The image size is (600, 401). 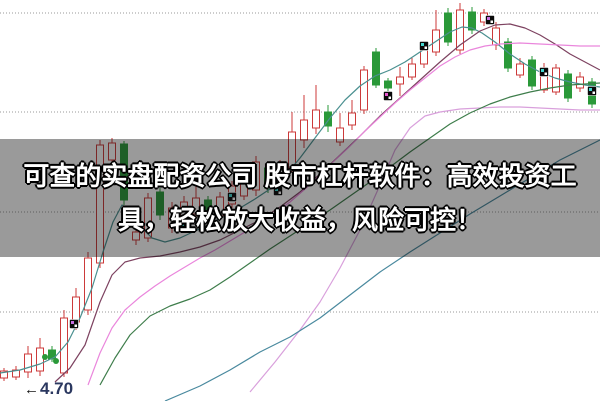 What do you see at coordinates (300, 176) in the screenshot?
I see `headline-line-1: 可查的实盘配资公司 股市杠杆软件：高效投资工` at bounding box center [300, 176].